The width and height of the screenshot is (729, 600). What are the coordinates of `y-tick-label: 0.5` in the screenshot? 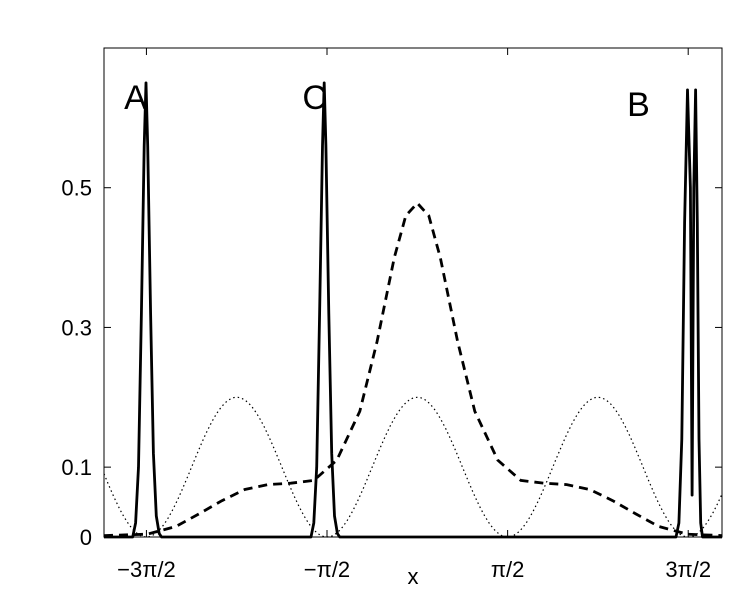 It's located at (76, 188).